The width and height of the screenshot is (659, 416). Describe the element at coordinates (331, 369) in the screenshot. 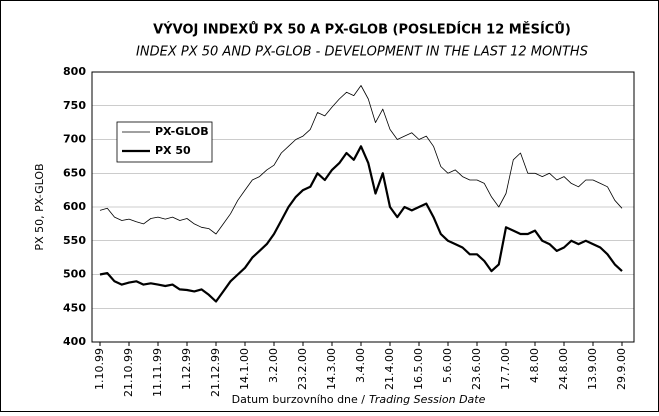

I see `x-tick-label: 14.3.00` at that location.